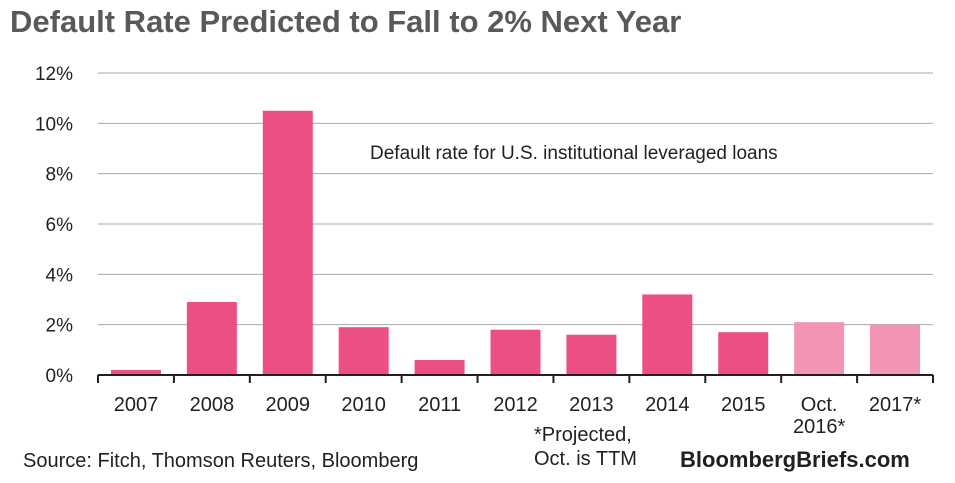 Image resolution: width=955 pixels, height=483 pixels. I want to click on footnote-line: *Projected,, so click(583, 435).